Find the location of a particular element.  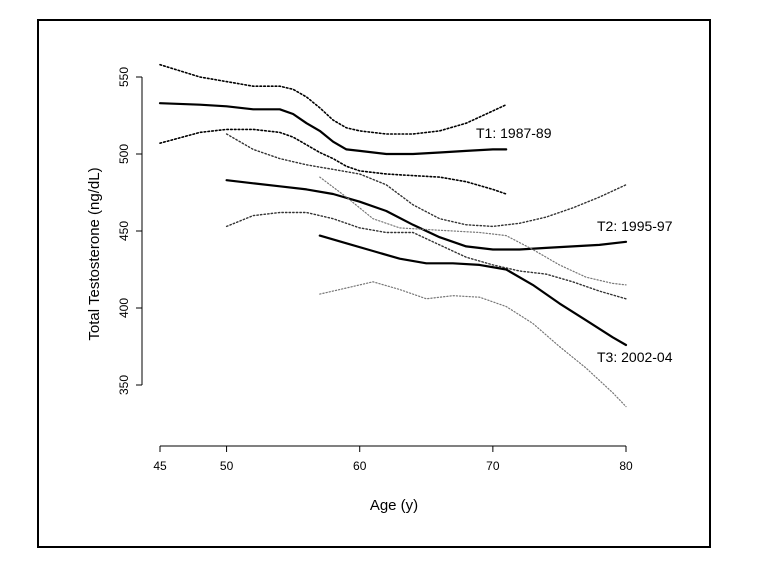

series-2-line is located at coordinates (426, 215).